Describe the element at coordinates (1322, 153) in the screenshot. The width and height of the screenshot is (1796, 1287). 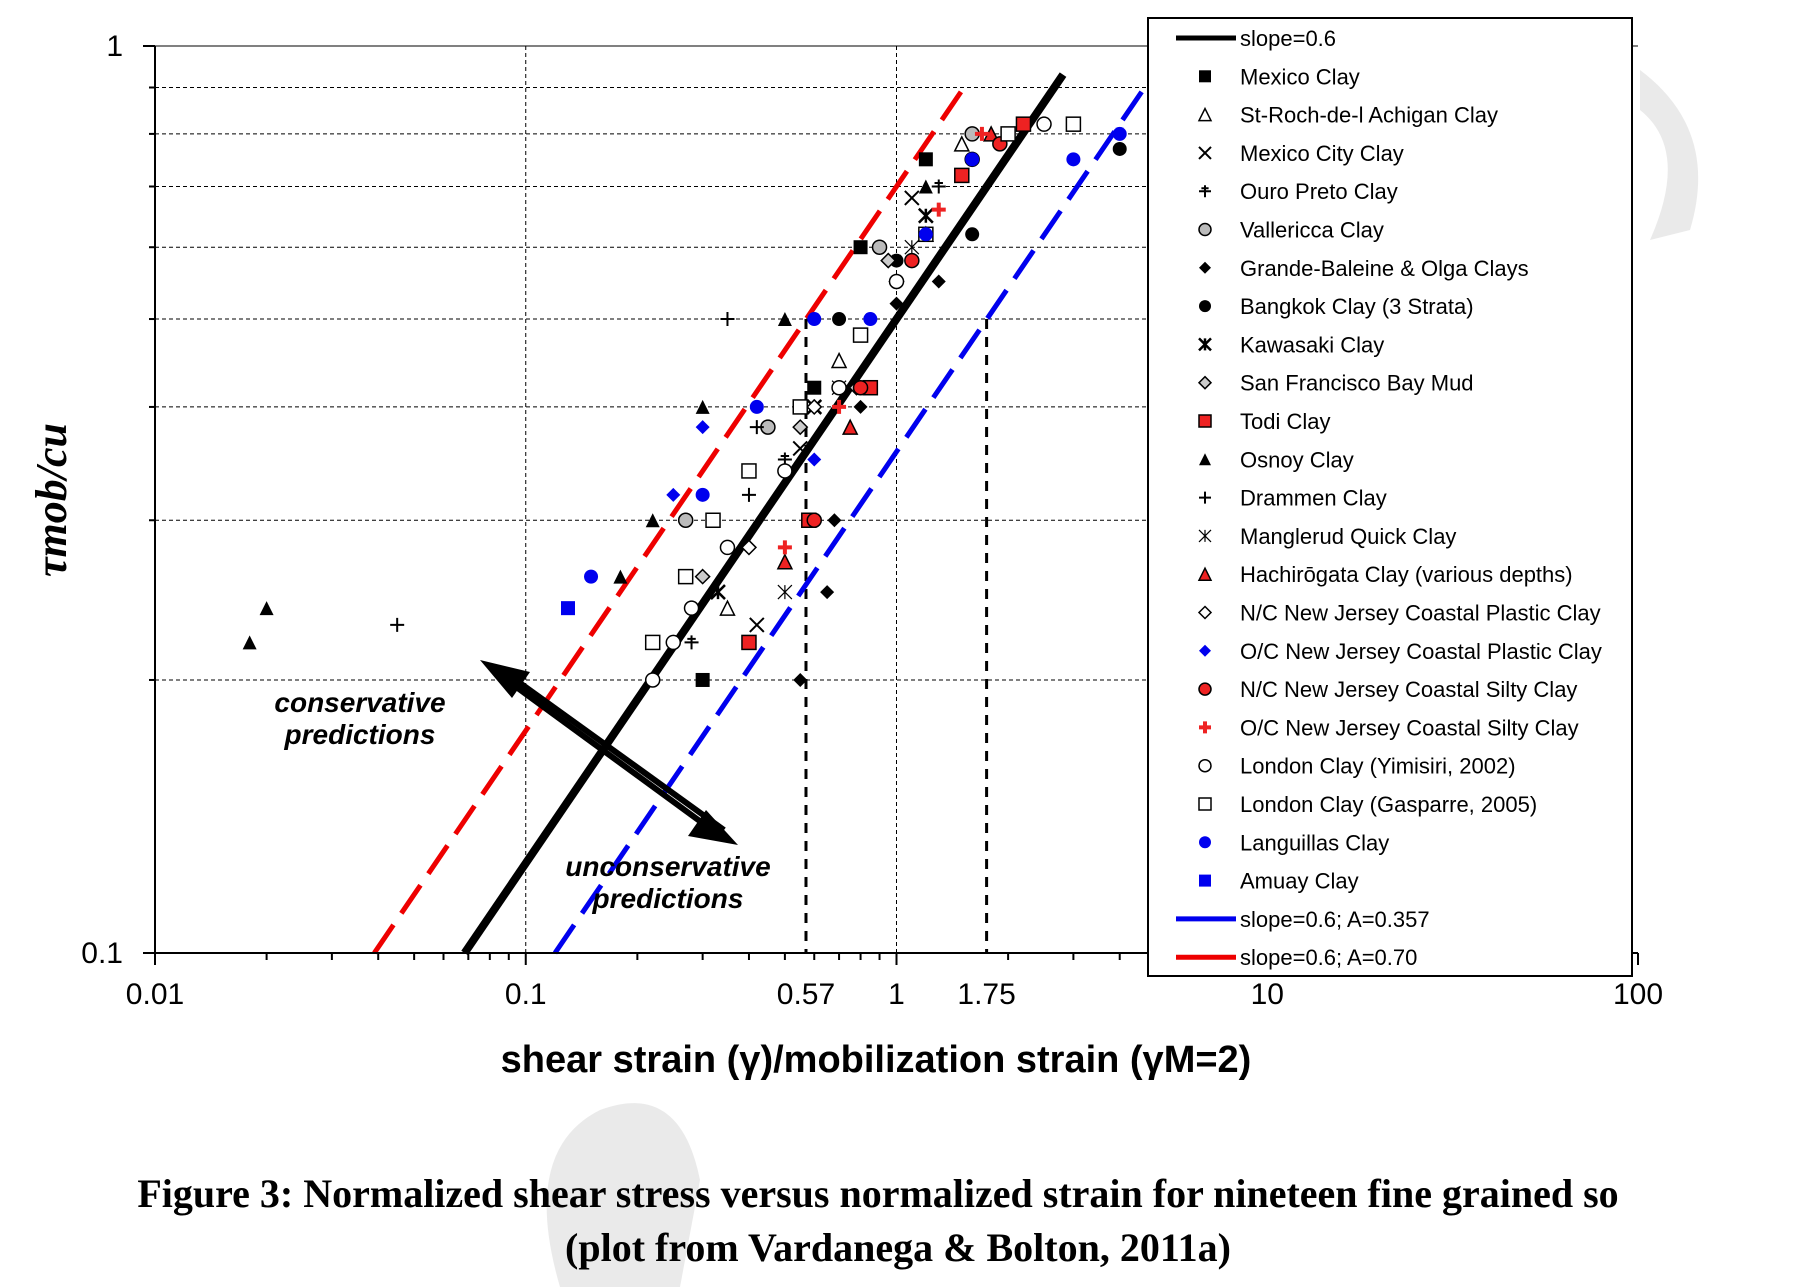
I see `legend-label: Mexico City Clay` at that location.